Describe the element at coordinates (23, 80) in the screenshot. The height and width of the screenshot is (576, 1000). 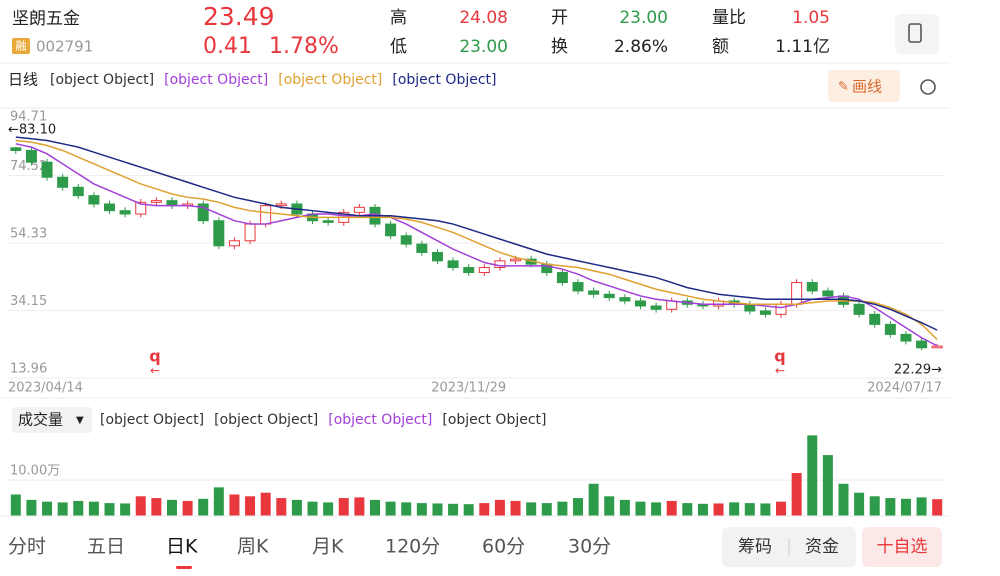
I see `period: 日线` at that location.